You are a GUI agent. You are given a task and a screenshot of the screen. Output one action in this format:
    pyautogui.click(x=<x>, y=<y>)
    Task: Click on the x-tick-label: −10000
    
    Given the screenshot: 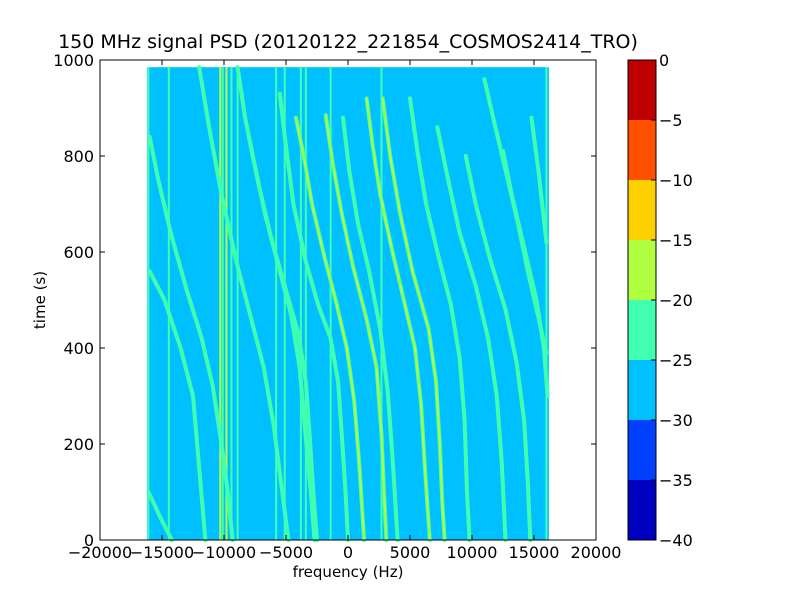 What is the action you would take?
    pyautogui.click(x=224, y=552)
    